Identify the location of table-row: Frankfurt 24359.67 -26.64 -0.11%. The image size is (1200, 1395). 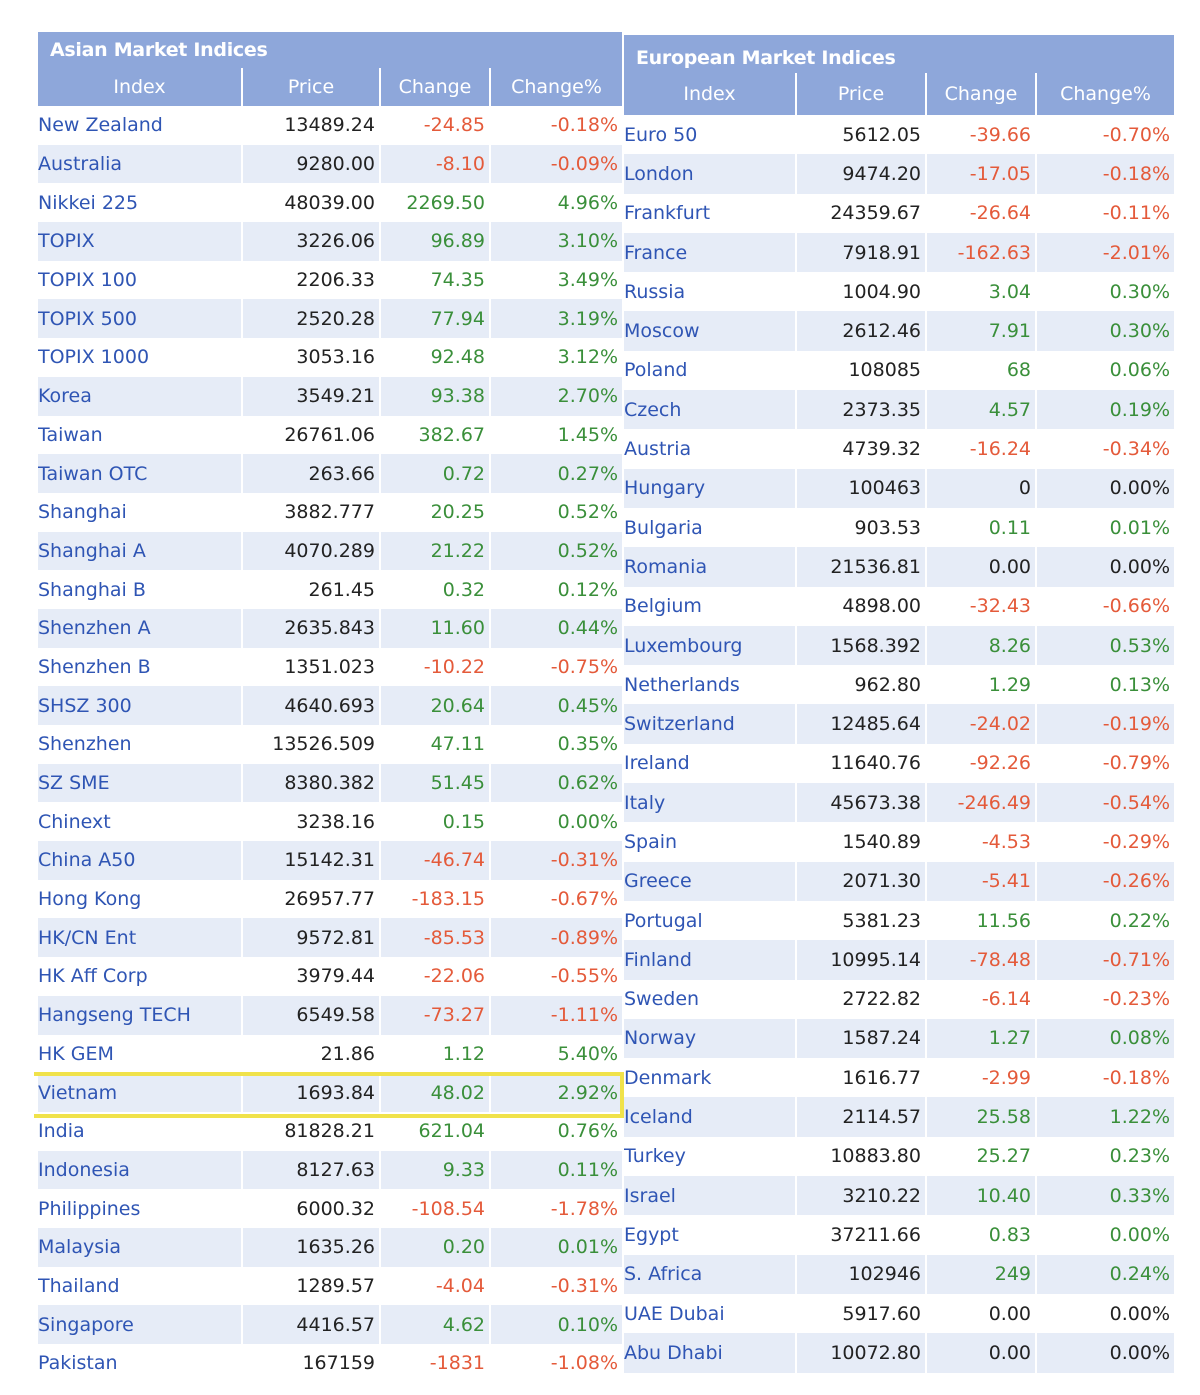
(899, 213).